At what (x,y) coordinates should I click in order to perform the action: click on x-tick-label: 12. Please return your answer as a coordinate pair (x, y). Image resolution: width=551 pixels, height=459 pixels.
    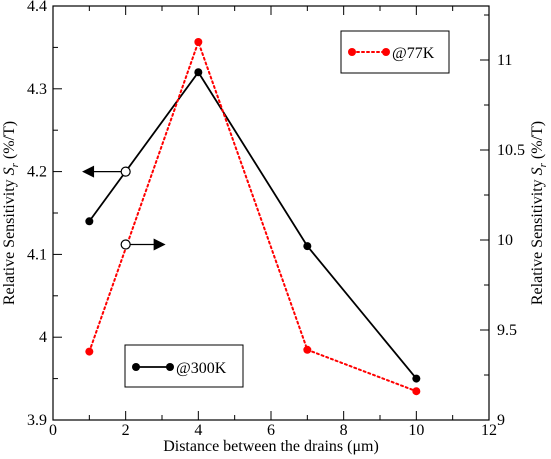
    Looking at the image, I should click on (489, 430).